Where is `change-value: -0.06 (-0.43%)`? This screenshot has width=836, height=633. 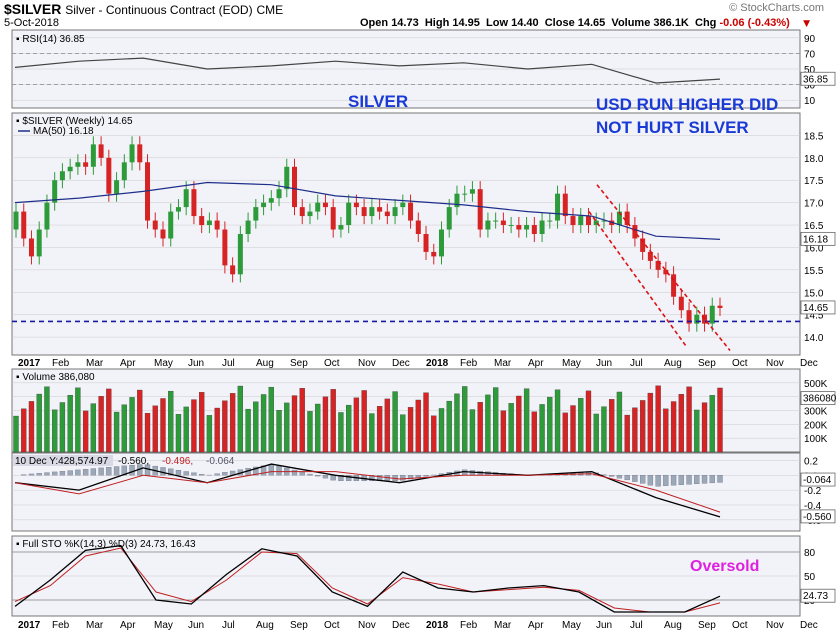
change-value: -0.06 (-0.43%) is located at coordinates (754, 23).